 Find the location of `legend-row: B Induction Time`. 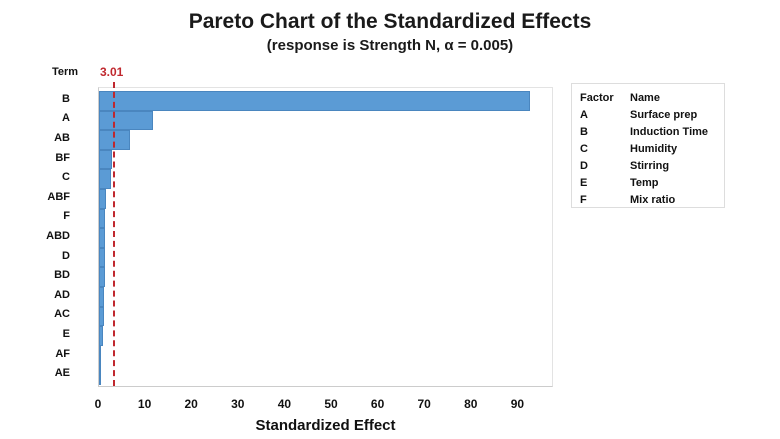

legend-row: B Induction Time is located at coordinates (648, 132).